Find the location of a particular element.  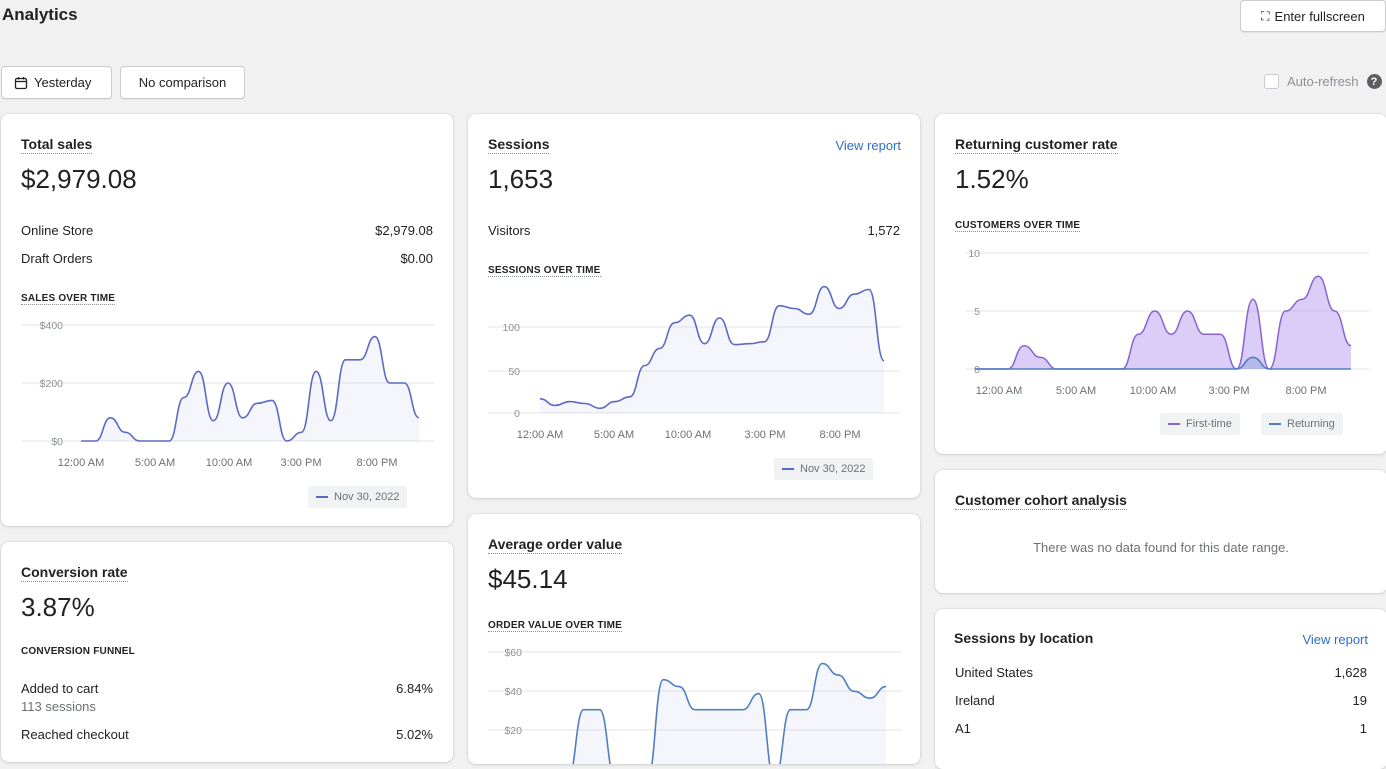

cohort-title: Customer cohort analysis is located at coordinates (1041, 501).